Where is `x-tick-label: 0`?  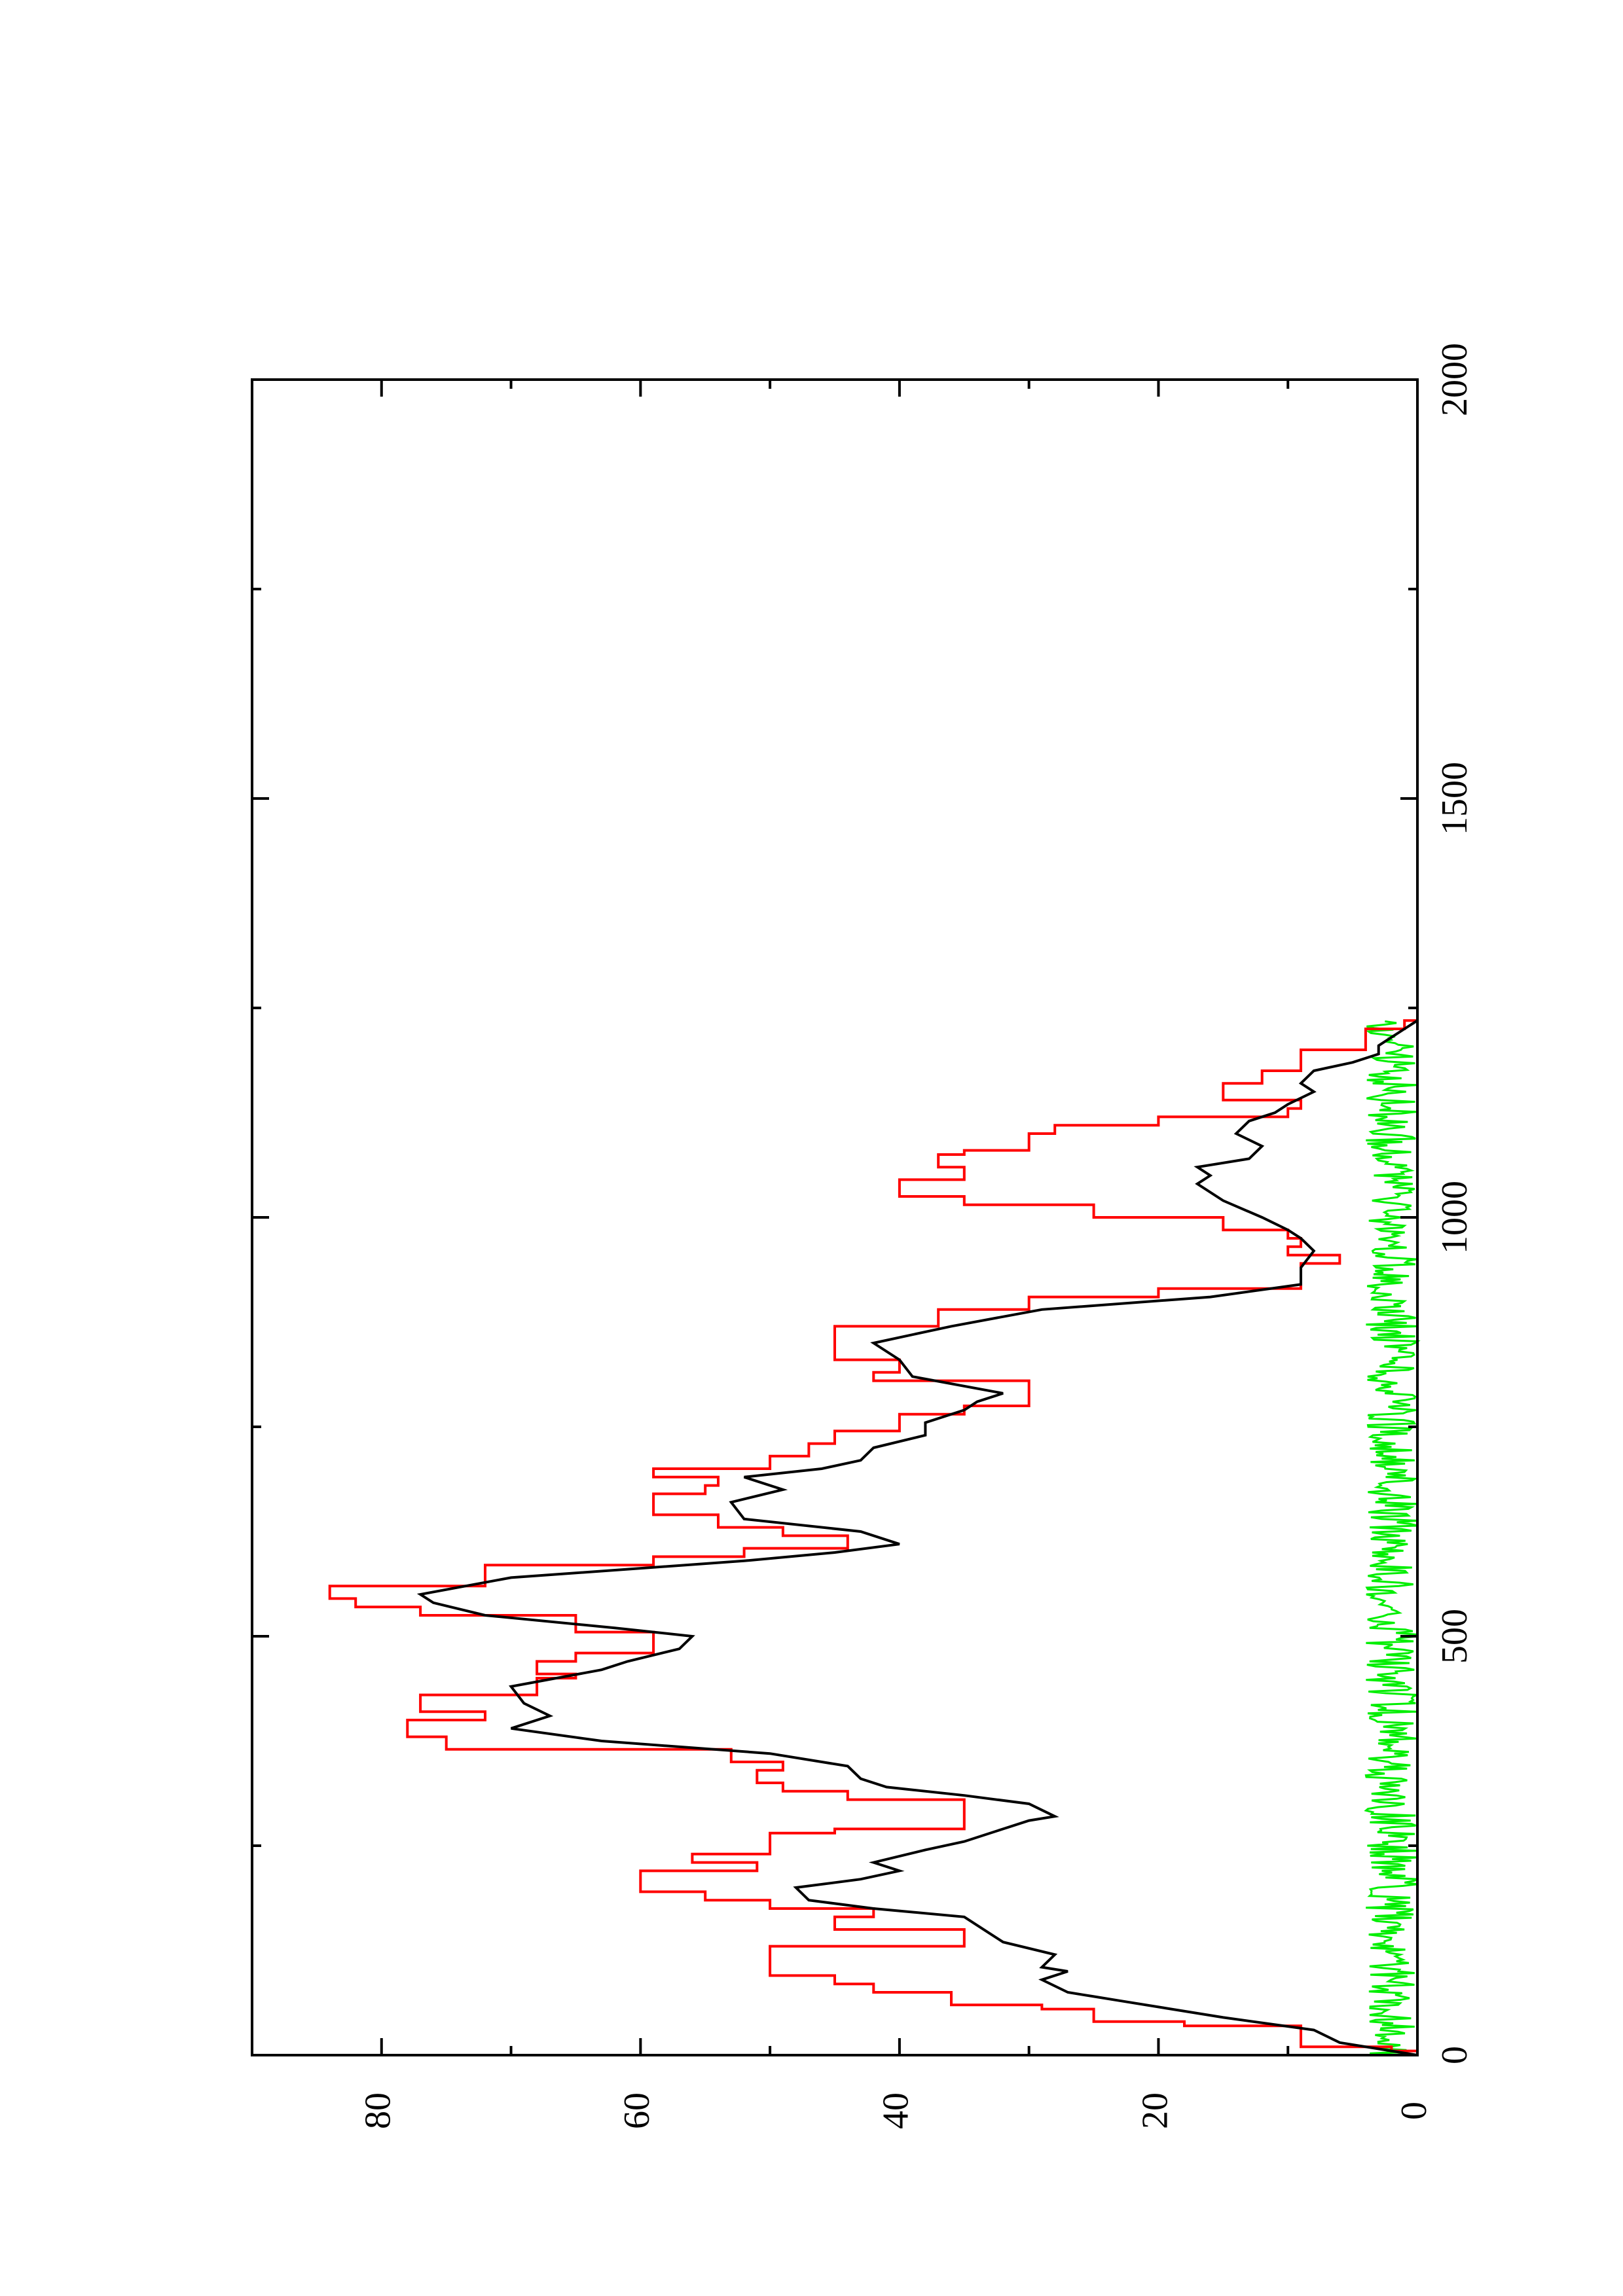 x-tick-label: 0 is located at coordinates (1454, 2055).